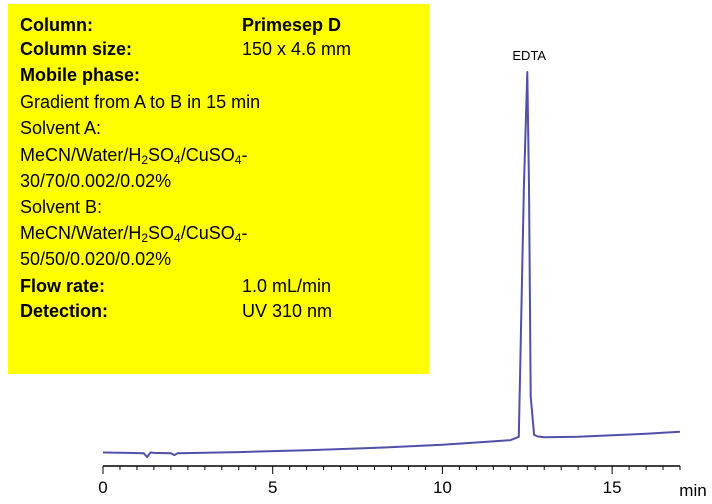 The width and height of the screenshot is (712, 504). What do you see at coordinates (287, 311) in the screenshot?
I see `detection-value: UV 310 nm` at bounding box center [287, 311].